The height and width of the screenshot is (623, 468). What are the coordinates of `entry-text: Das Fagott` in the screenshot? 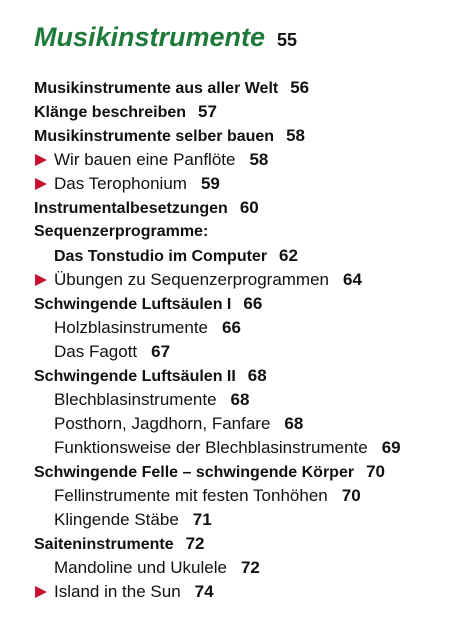 It's located at (96, 351).